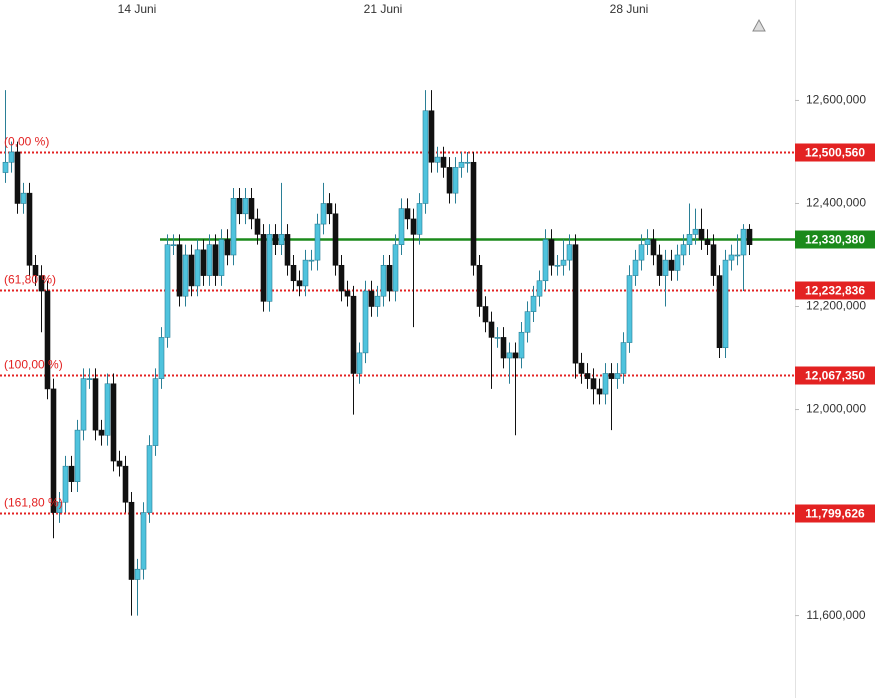  I want to click on x-tick-label: 21 Juni, so click(383, 9).